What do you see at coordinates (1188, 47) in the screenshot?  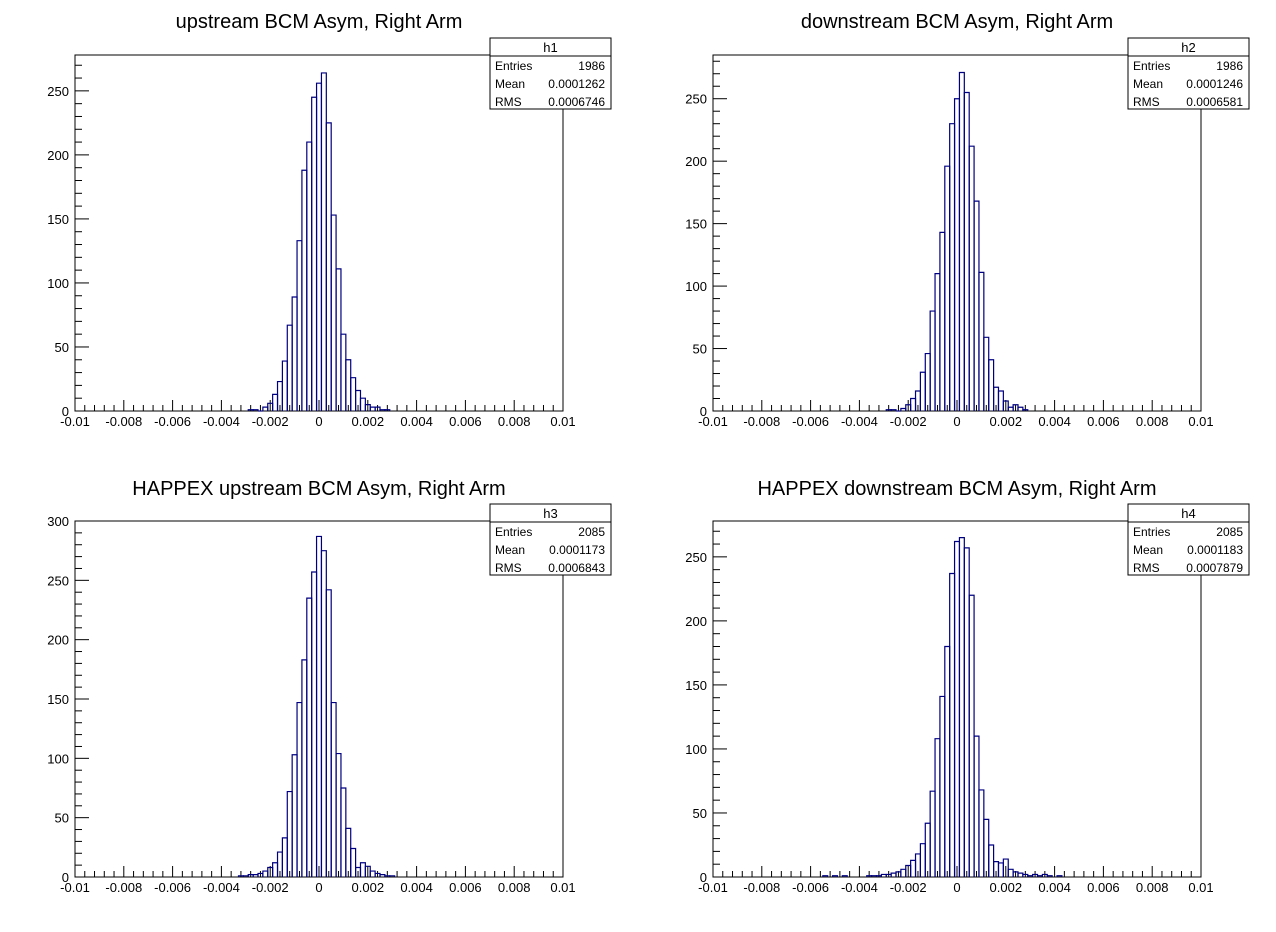 I see `stats-box-name: h2` at bounding box center [1188, 47].